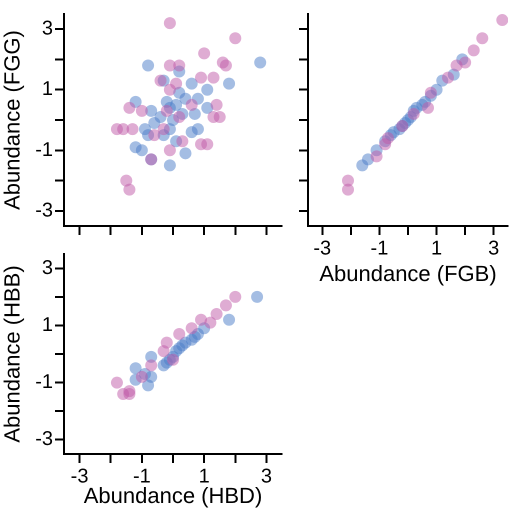 The width and height of the screenshot is (516, 512). Describe the element at coordinates (322, 249) in the screenshot. I see `x-tick-label: -3` at that location.